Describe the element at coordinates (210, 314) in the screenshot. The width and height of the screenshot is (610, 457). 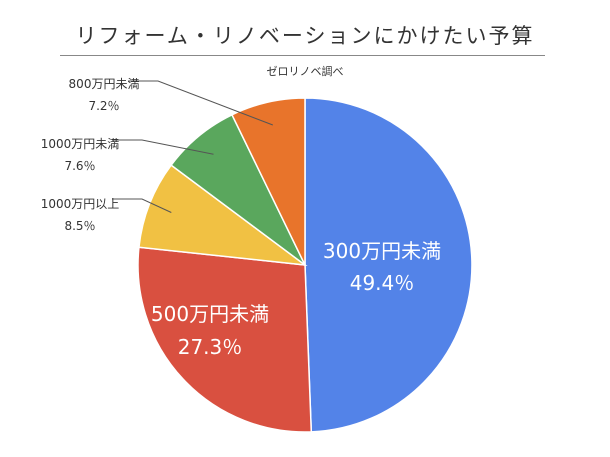
I see `slice-label-2: 500万円未満` at that location.